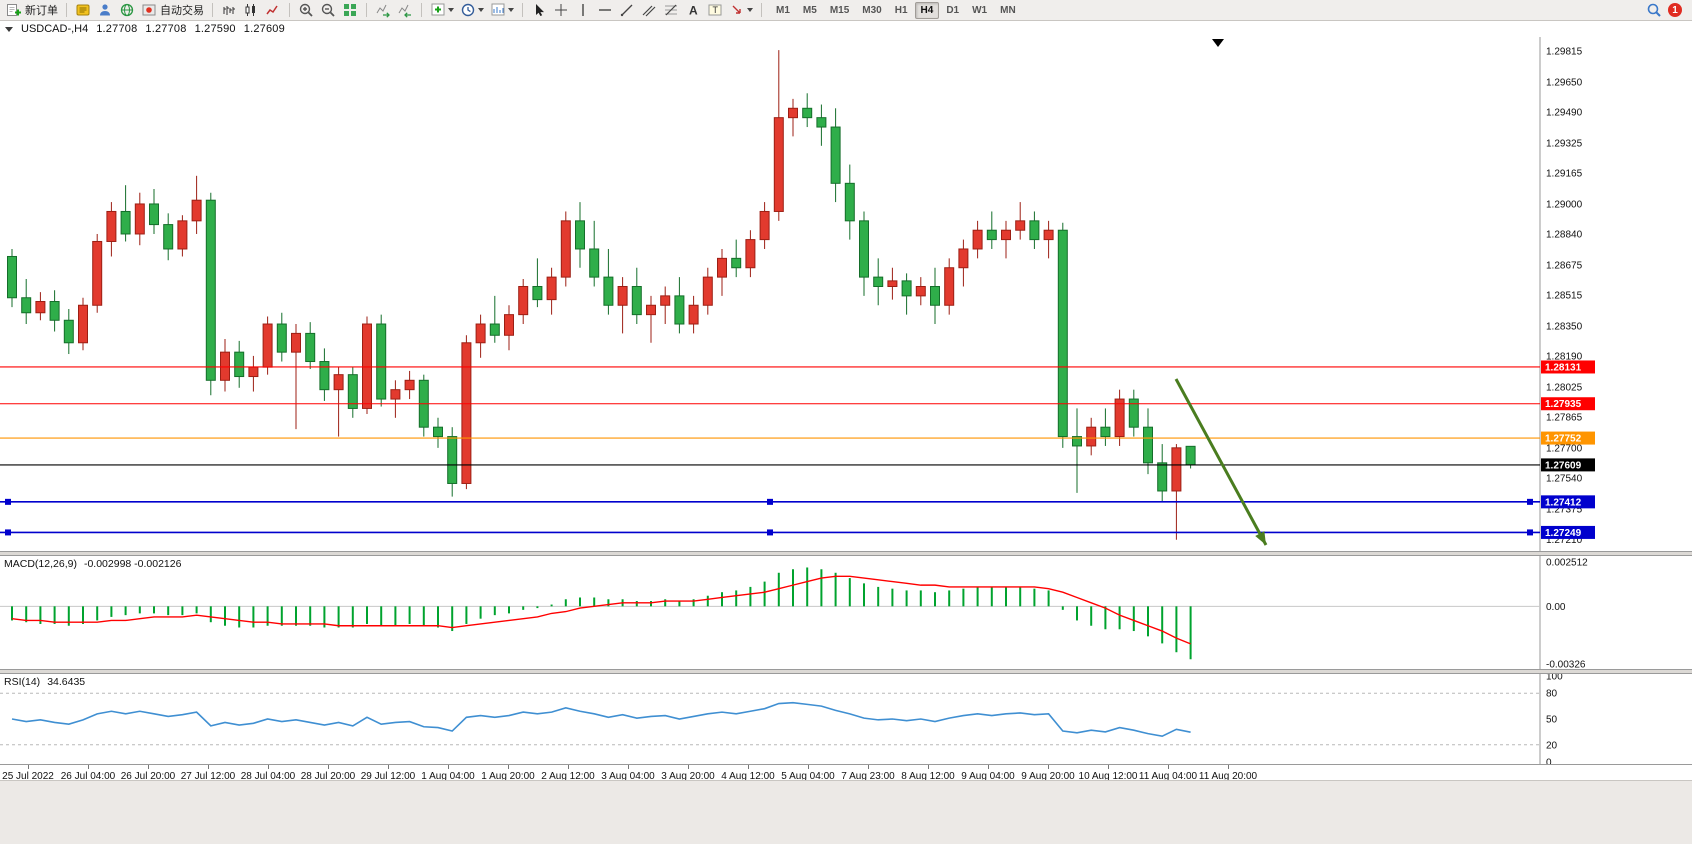 The width and height of the screenshot is (1692, 844). I want to click on line-handle, so click(770, 501).